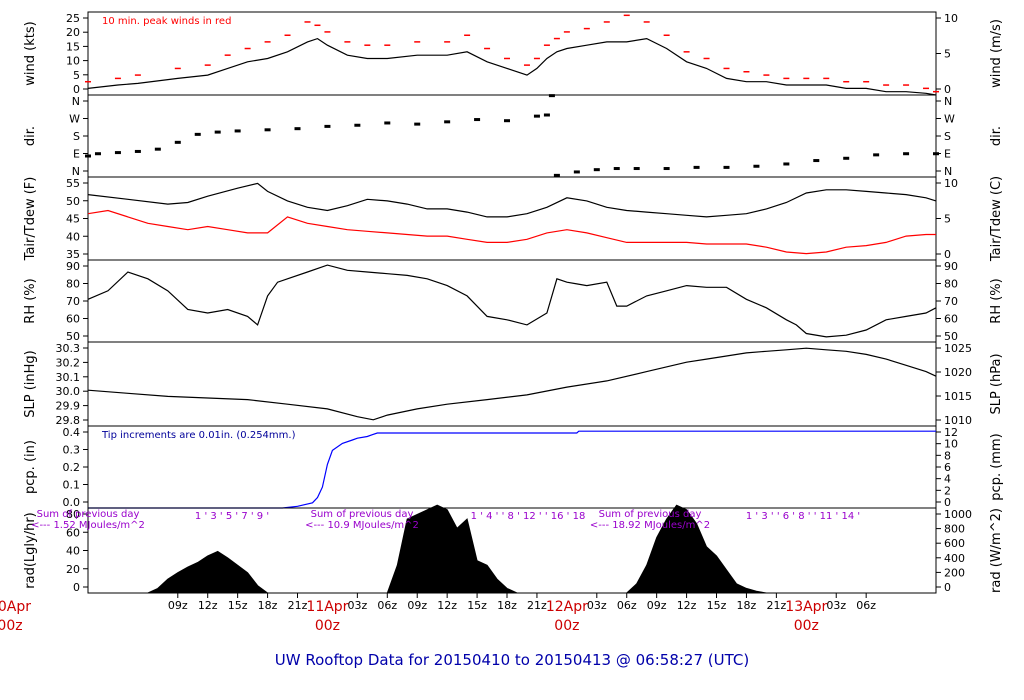  What do you see at coordinates (30, 136) in the screenshot?
I see `y-axis-label-left: dir.` at bounding box center [30, 136].